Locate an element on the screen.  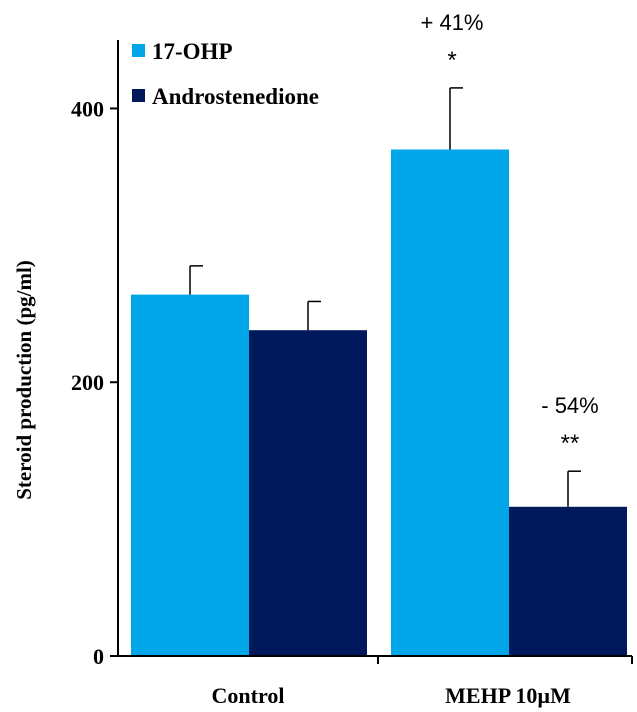
y-tick-label-0: 0 is located at coordinates (98, 656).